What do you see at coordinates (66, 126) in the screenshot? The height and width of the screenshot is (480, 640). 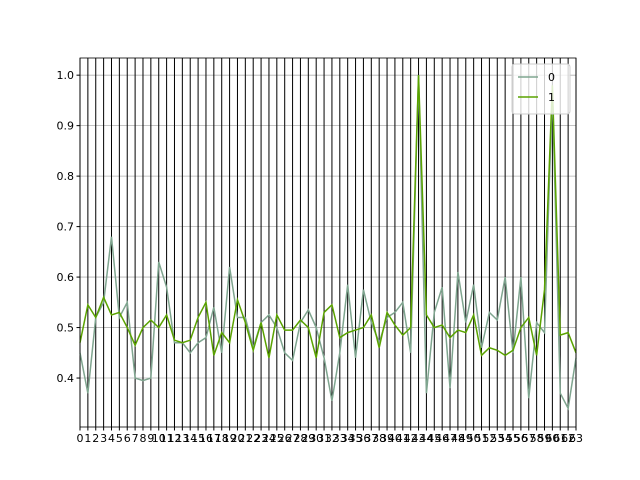 I see `y-tick-label: 0.9` at bounding box center [66, 126].